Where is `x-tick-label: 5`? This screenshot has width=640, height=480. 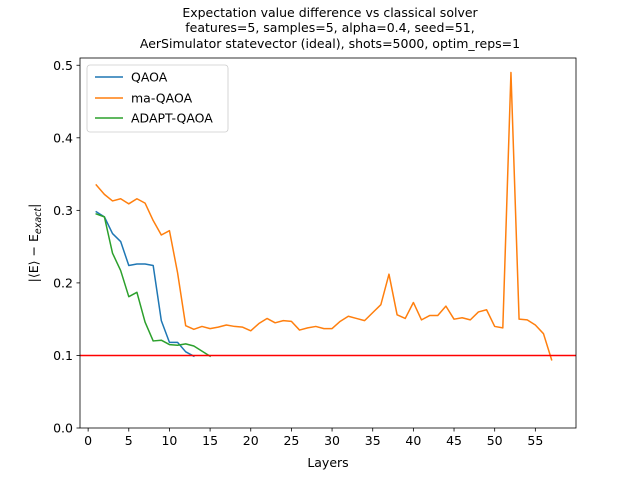
x-tick-label: 5 is located at coordinates (129, 440).